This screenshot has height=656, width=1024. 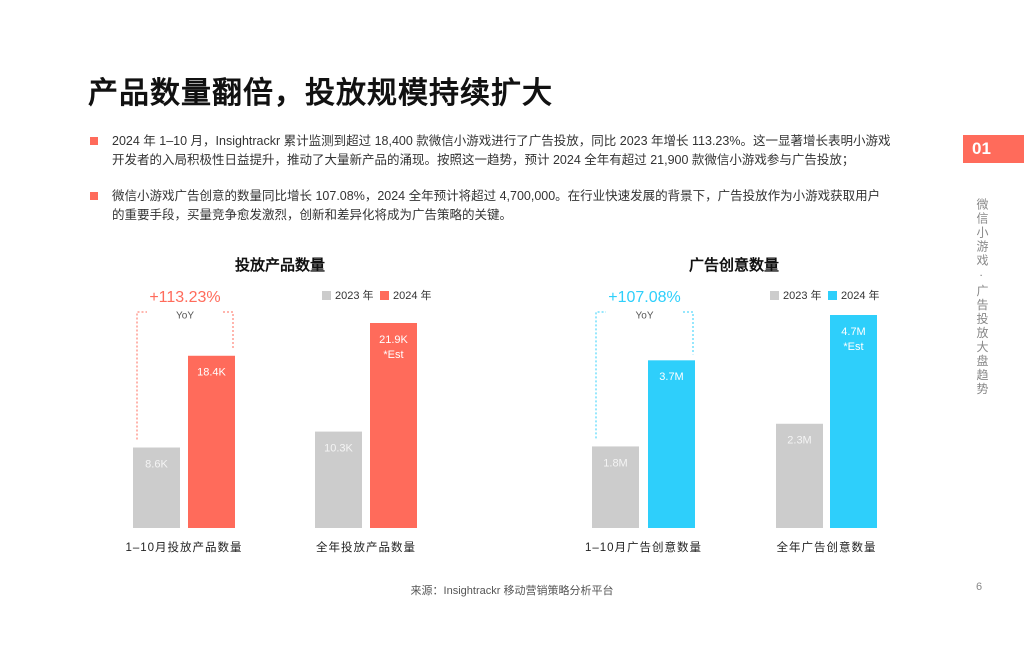 What do you see at coordinates (643, 547) in the screenshot?
I see `category-label: 1–10月广告创意数量` at bounding box center [643, 547].